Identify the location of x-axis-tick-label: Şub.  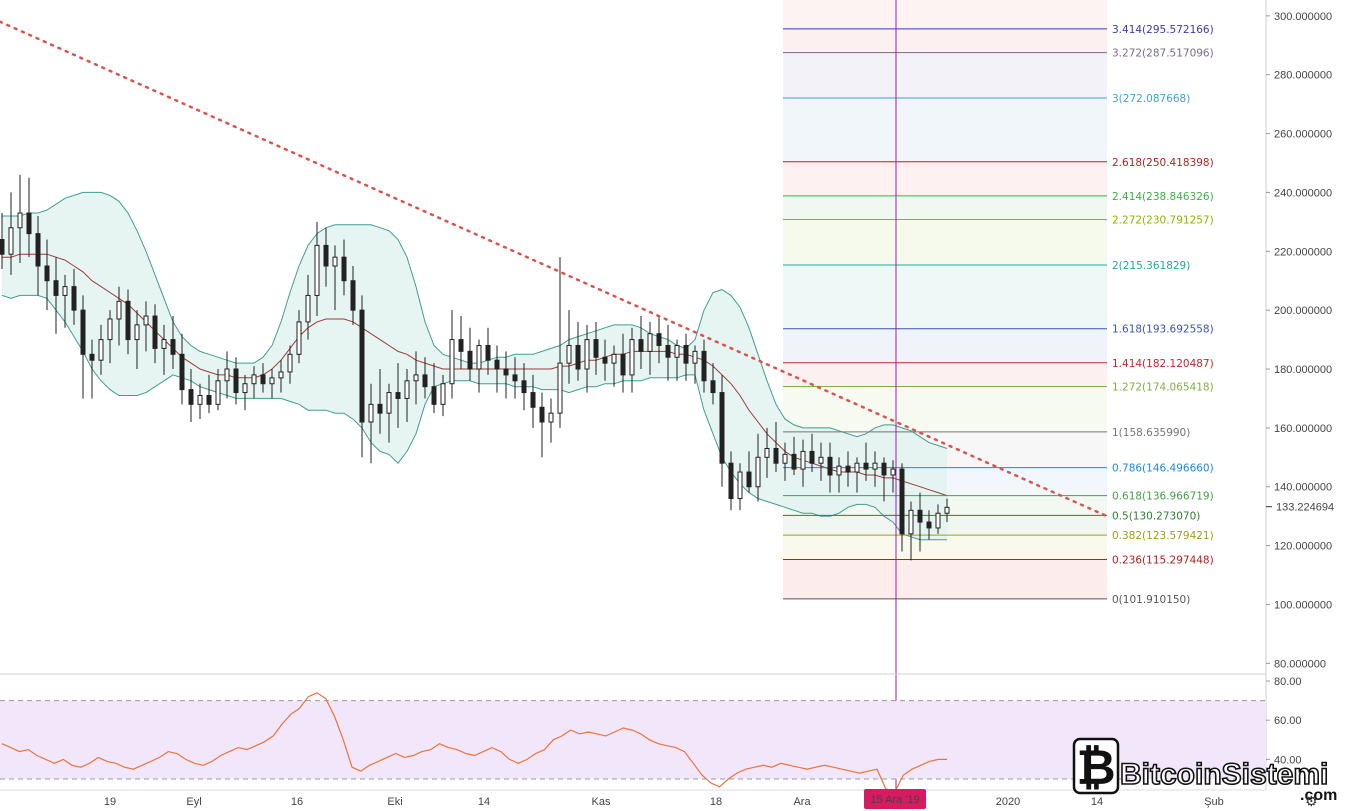
(1214, 802).